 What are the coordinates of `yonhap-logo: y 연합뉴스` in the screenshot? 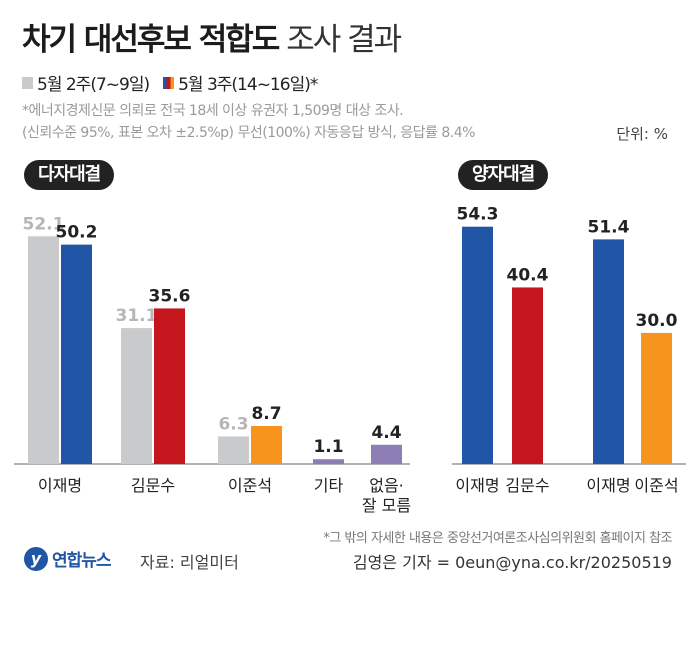 It's located at (68, 558).